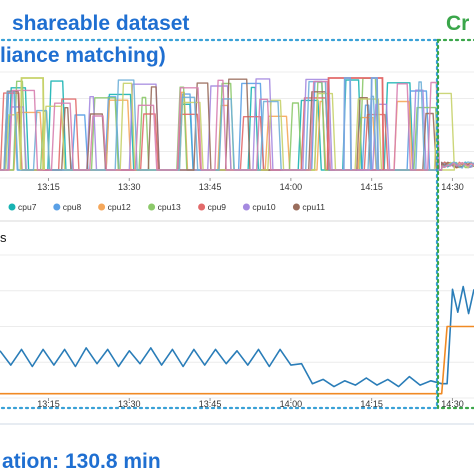 Image resolution: width=474 pixels, height=474 pixels. What do you see at coordinates (27, 207) in the screenshot?
I see `legend-label: cpu7` at bounding box center [27, 207].